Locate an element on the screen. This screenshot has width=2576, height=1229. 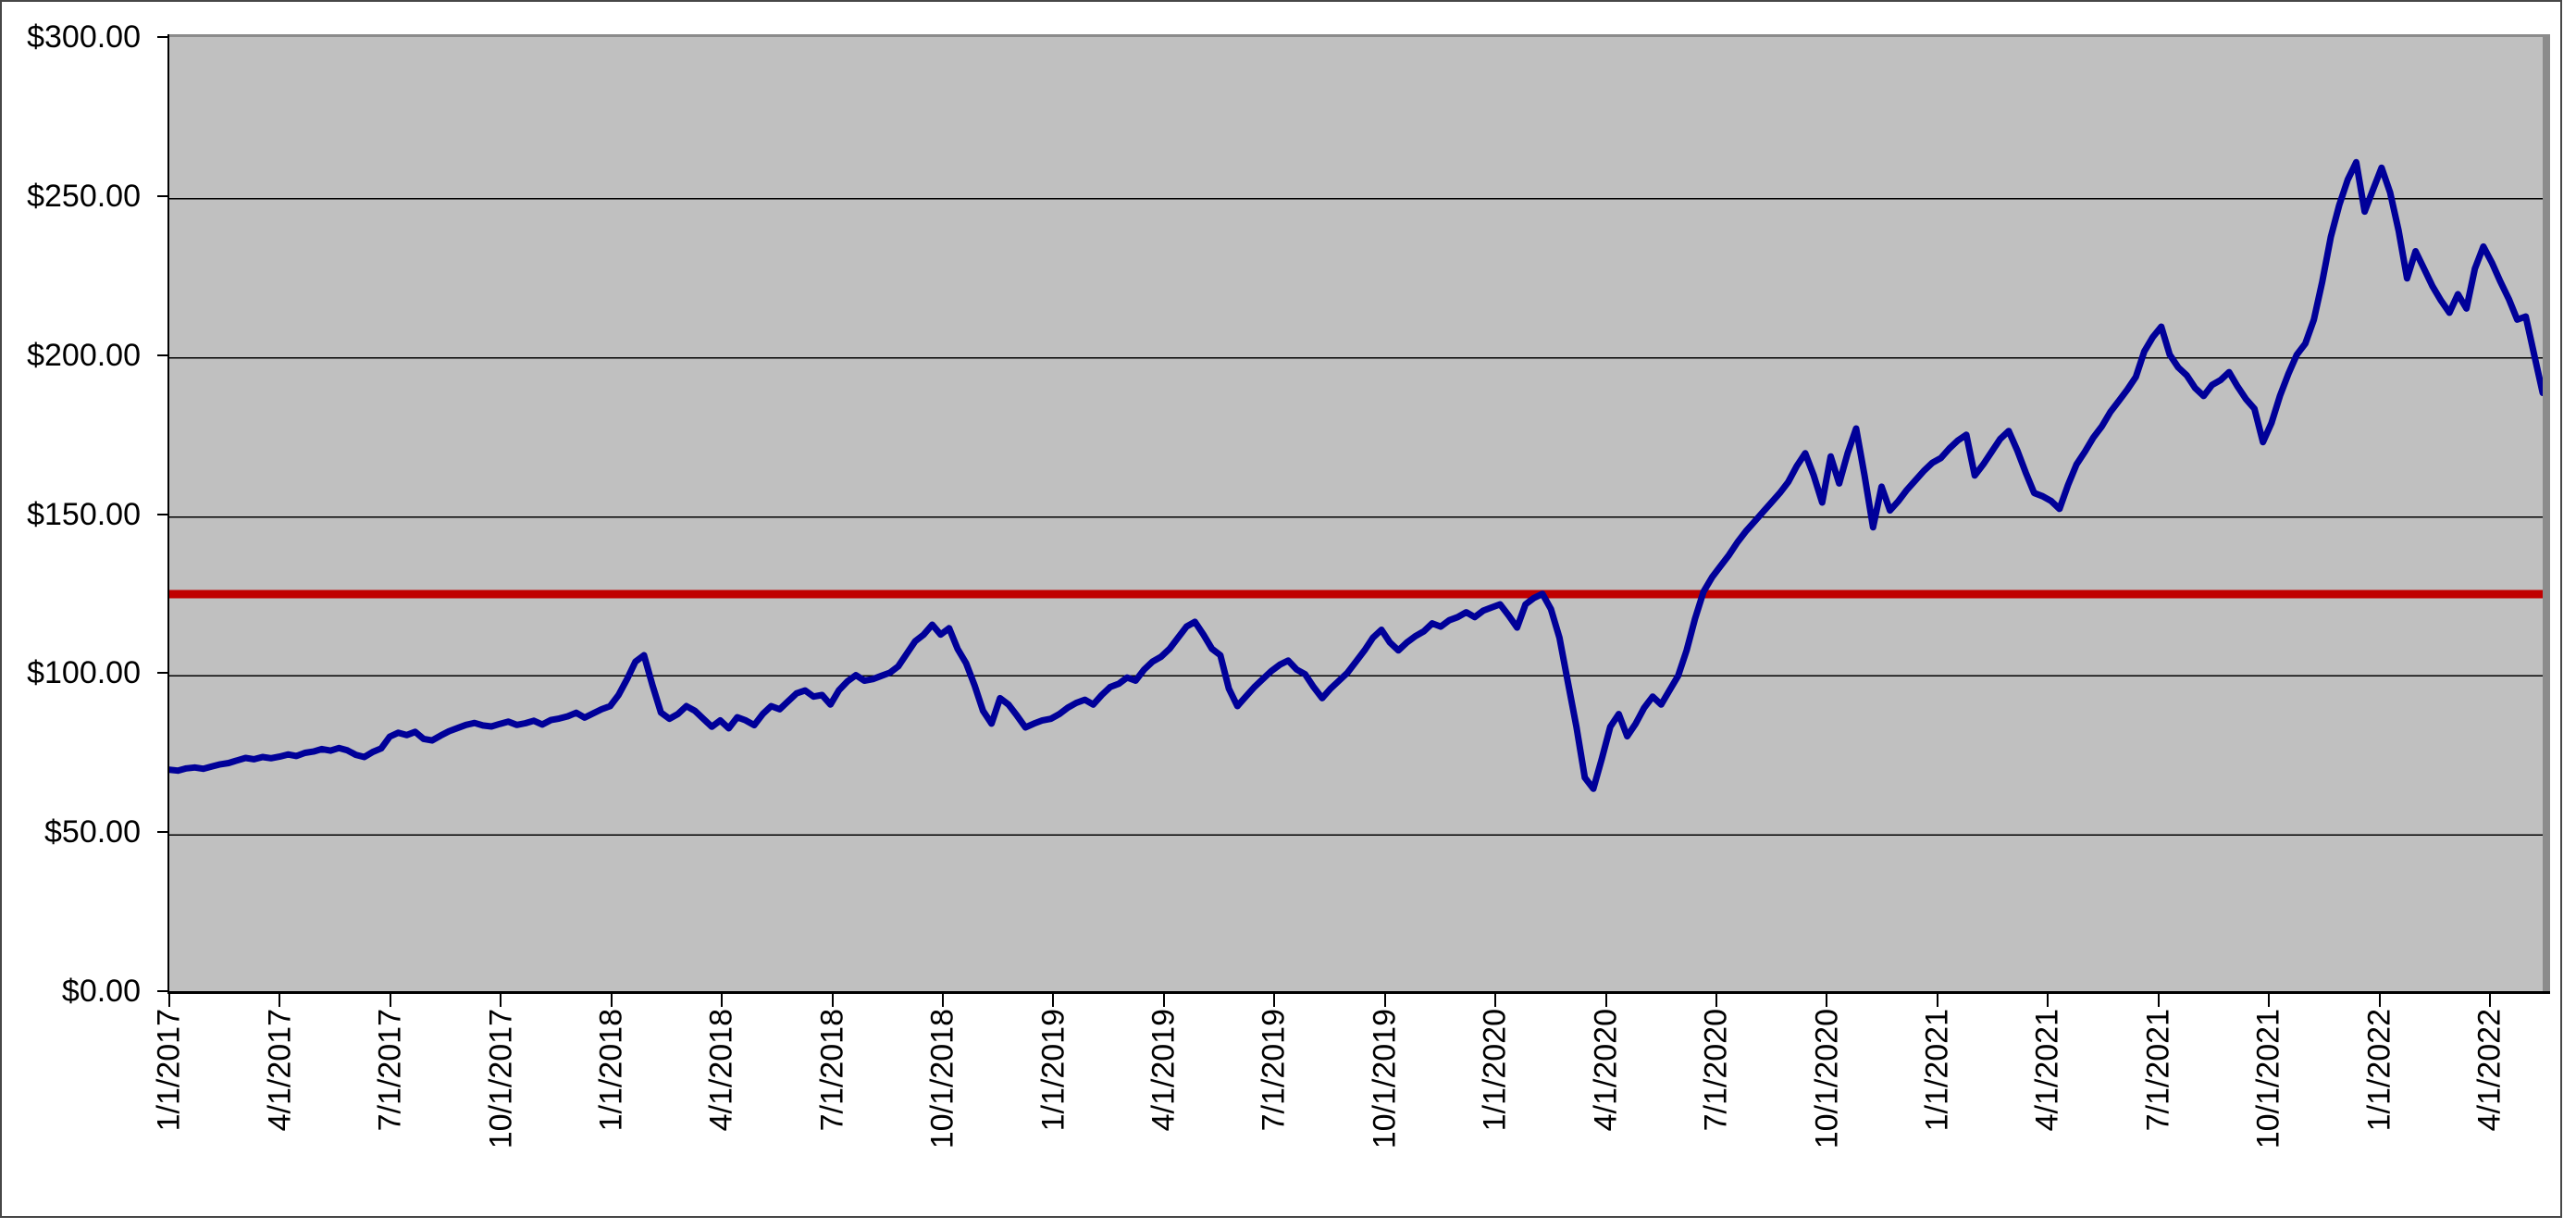
x-axis-label: 1/1/2019 is located at coordinates (1052, 1070).